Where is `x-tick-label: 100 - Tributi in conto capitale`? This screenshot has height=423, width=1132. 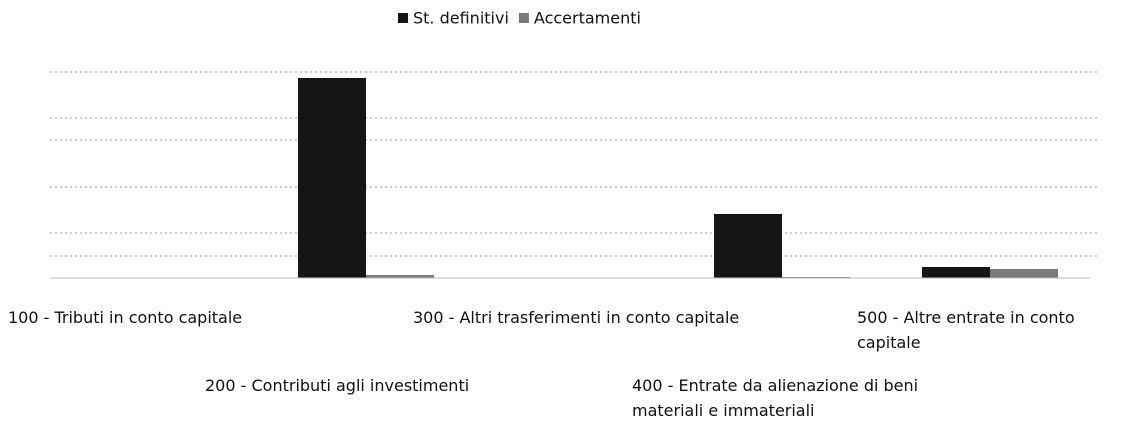
x-tick-label: 100 - Tributi in conto capitale is located at coordinates (125, 317).